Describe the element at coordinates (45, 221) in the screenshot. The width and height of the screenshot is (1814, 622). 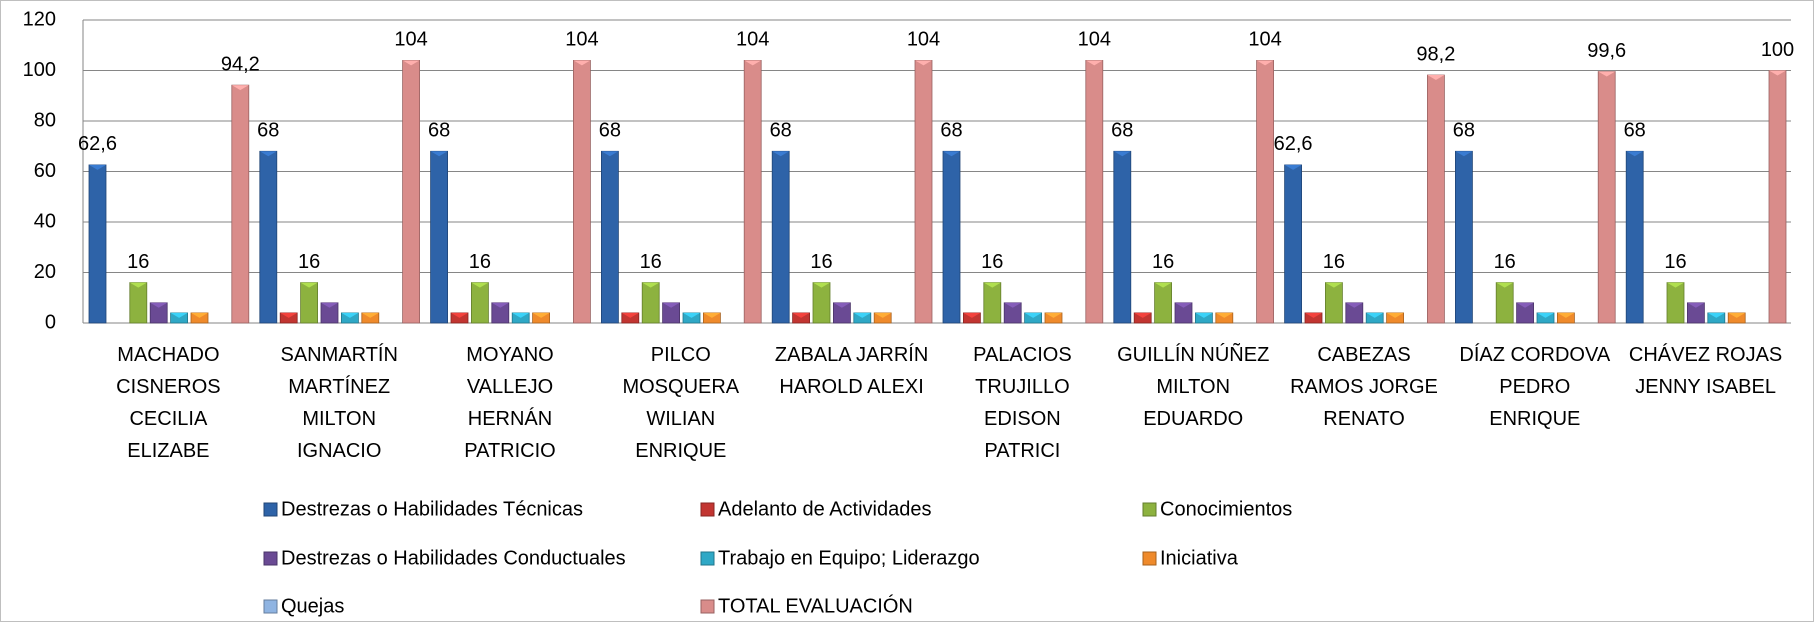
I see `y-tick-label: 40` at that location.